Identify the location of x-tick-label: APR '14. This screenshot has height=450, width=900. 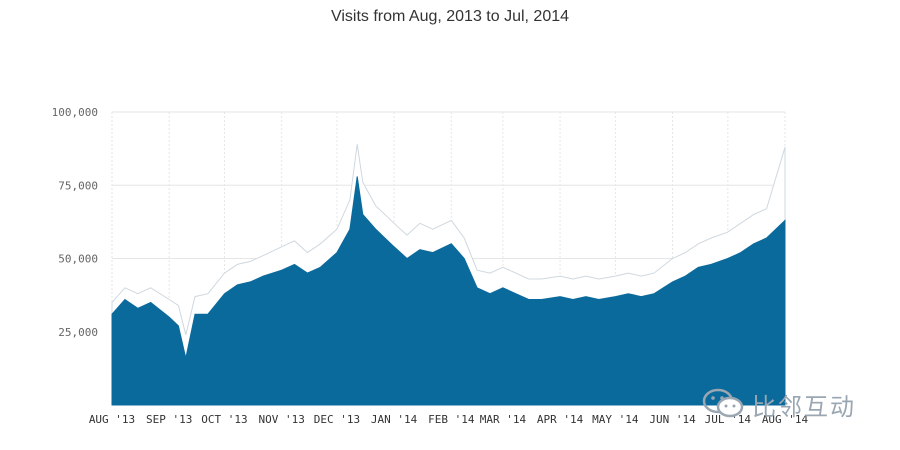
(560, 419).